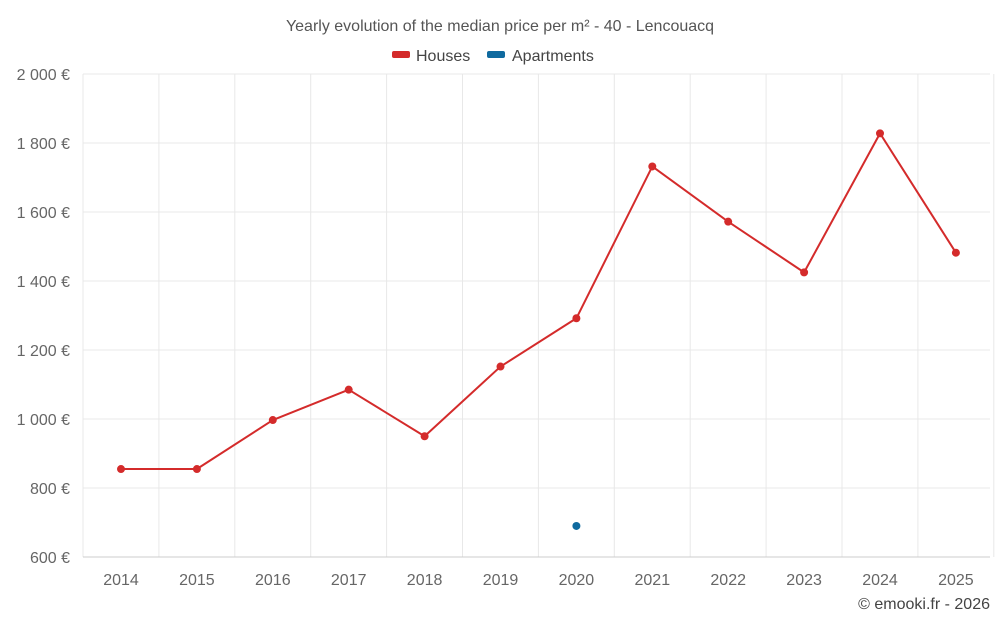  I want to click on x-tick-label: 2020, so click(577, 580).